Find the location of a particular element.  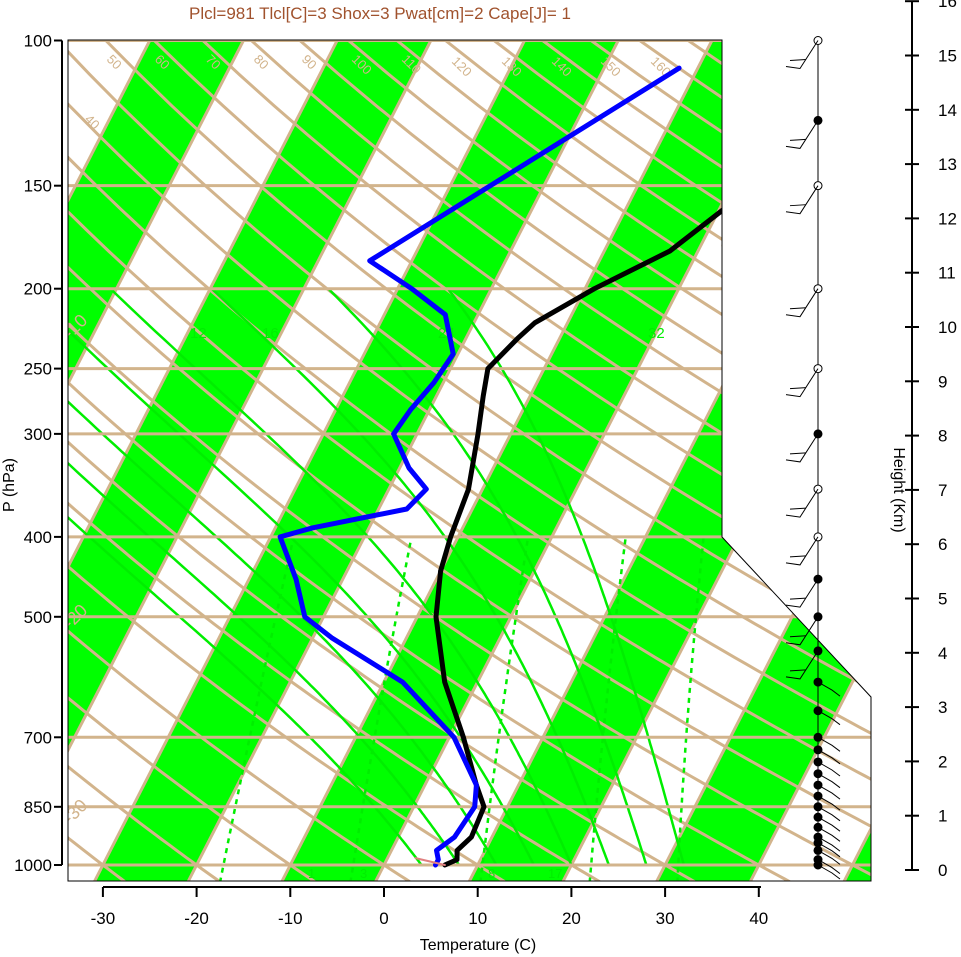

y-tick-label: 1000 is located at coordinates (33, 865).